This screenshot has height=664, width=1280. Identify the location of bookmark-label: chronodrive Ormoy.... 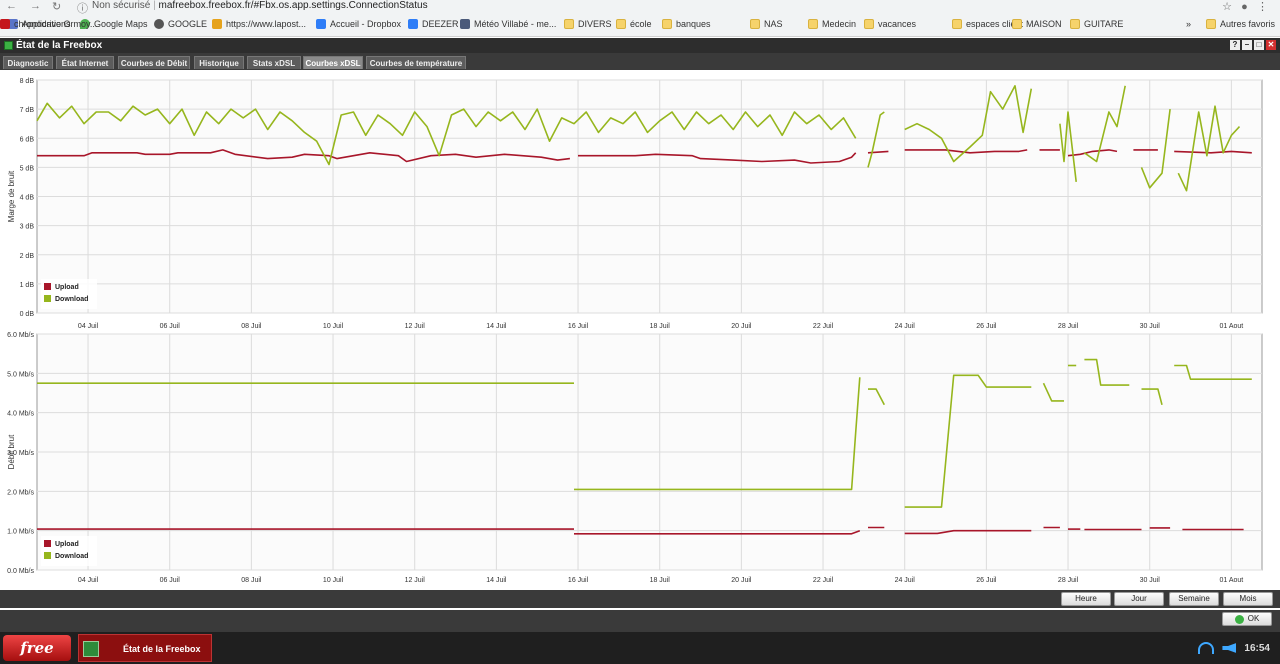
(56, 24).